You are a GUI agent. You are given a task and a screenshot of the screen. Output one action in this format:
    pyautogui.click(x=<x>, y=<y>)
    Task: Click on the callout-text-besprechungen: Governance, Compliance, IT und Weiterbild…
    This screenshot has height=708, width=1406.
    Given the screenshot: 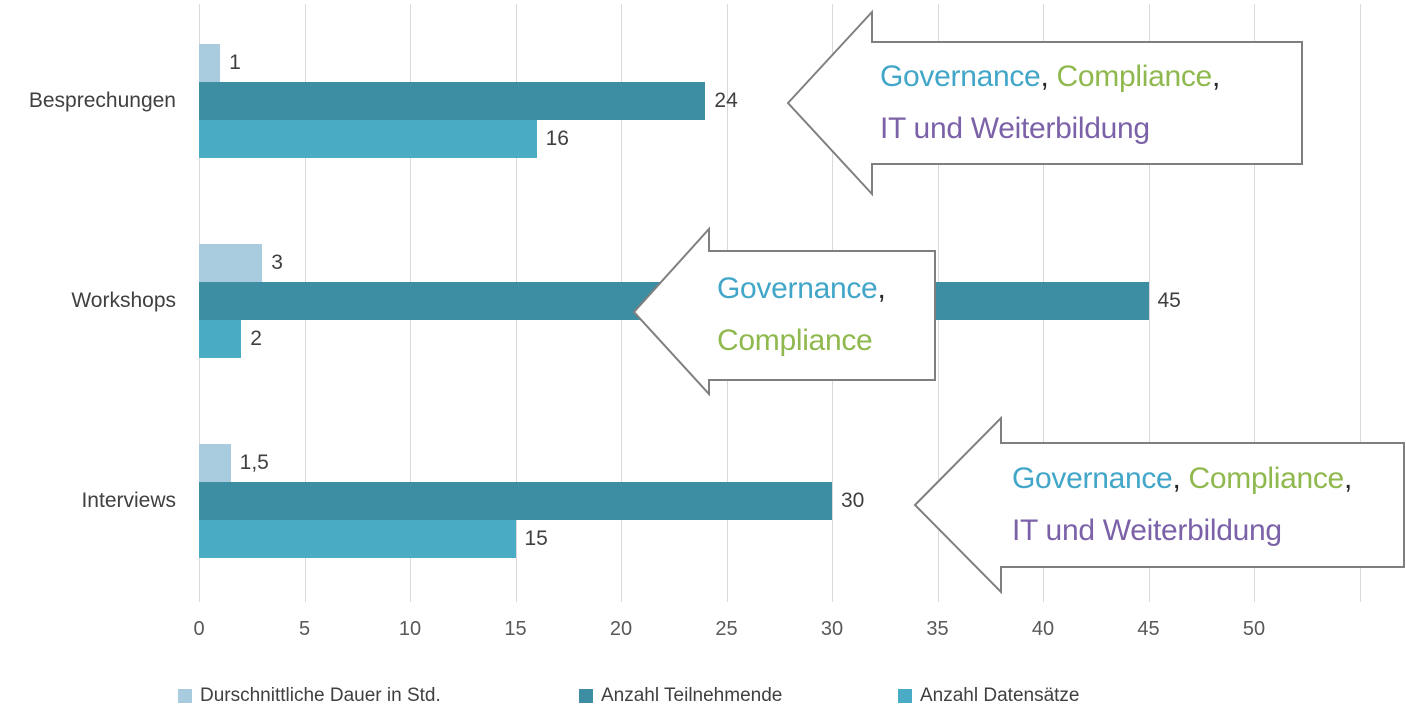 What is the action you would take?
    pyautogui.click(x=1050, y=103)
    